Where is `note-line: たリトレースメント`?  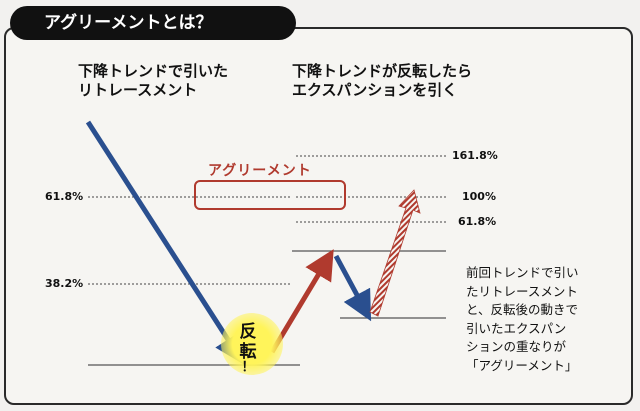
note-line: たリトレースメント is located at coordinates (522, 291).